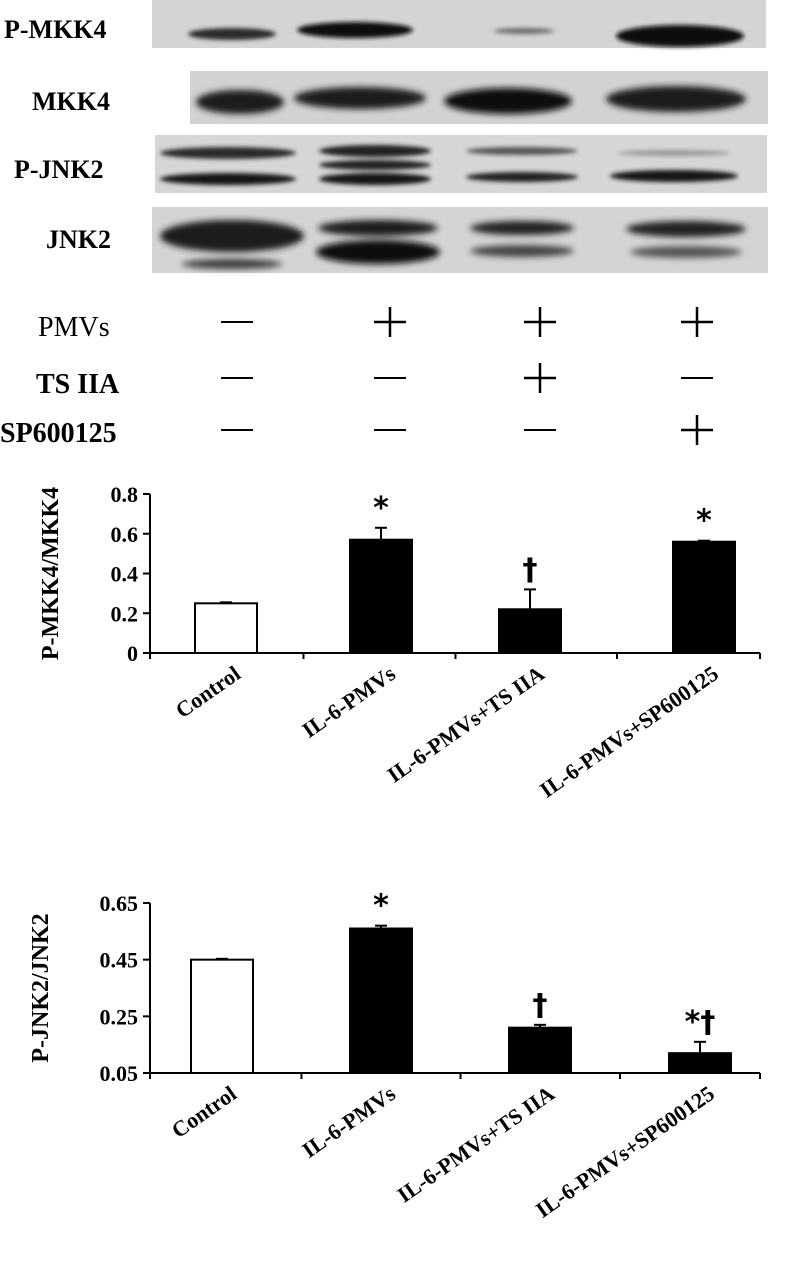 This screenshot has width=787, height=1280. Describe the element at coordinates (119, 903) in the screenshot. I see `y-tick-label: 0.65` at that location.